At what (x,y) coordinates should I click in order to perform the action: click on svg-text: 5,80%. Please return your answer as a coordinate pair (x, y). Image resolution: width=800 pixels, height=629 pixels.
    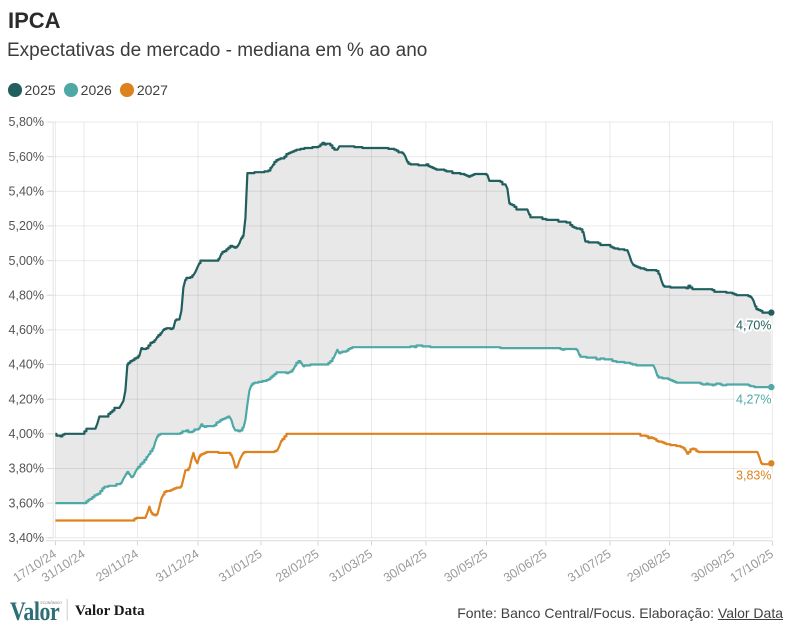
    Looking at the image, I should click on (26, 122).